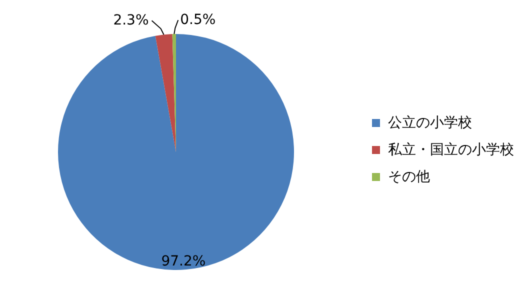 The width and height of the screenshot is (530, 300). Describe the element at coordinates (131, 20) in the screenshot. I see `data-label: 2.3%` at that location.